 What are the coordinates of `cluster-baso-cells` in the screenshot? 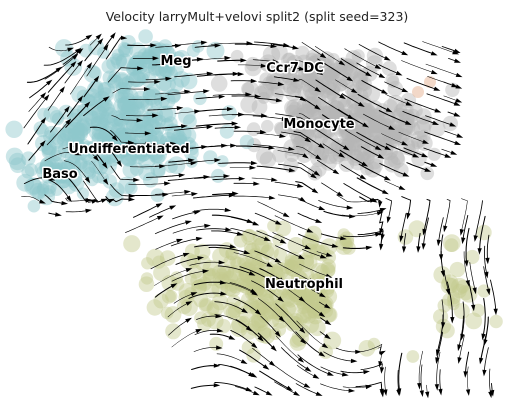 It's located at (45, 165).